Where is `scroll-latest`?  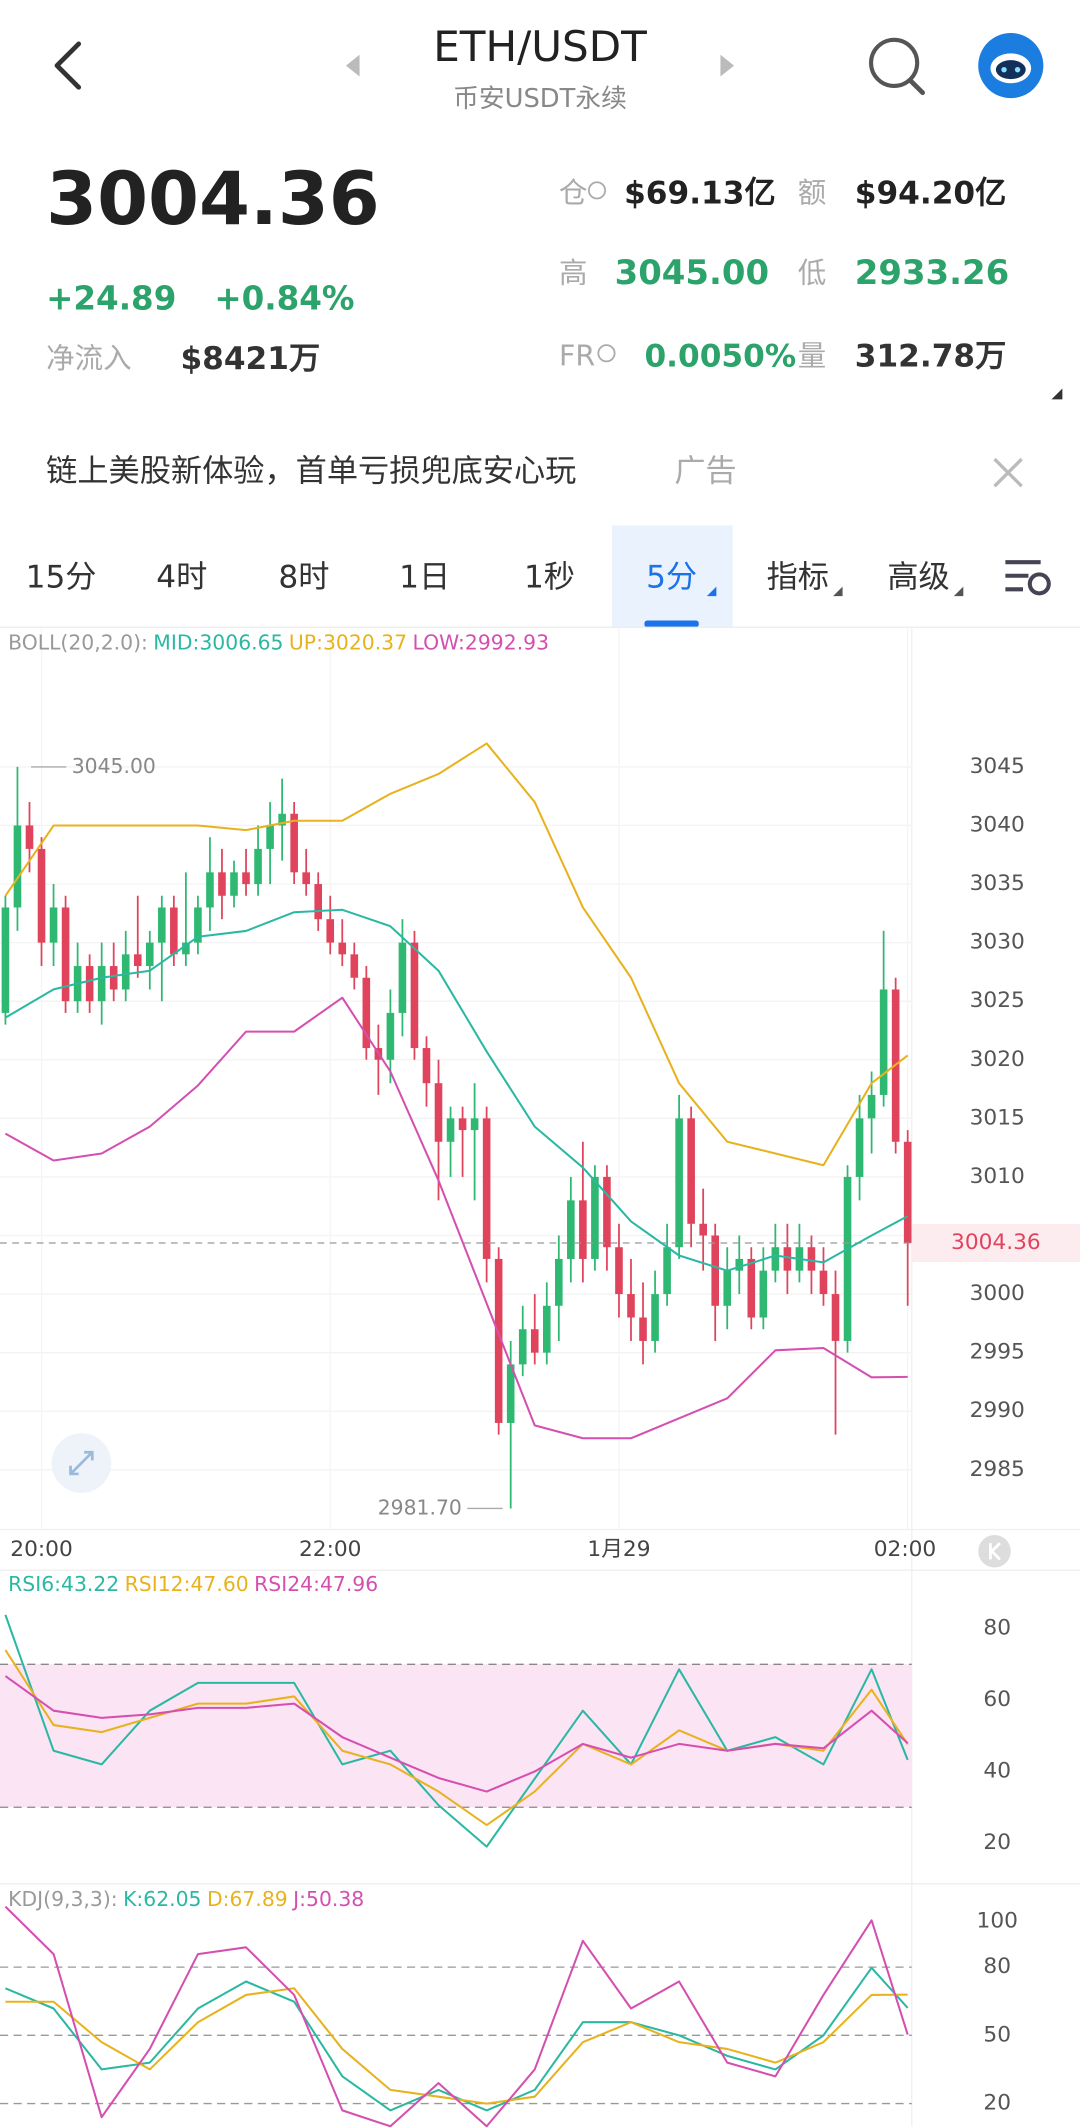 scroll-latest is located at coordinates (994, 1551).